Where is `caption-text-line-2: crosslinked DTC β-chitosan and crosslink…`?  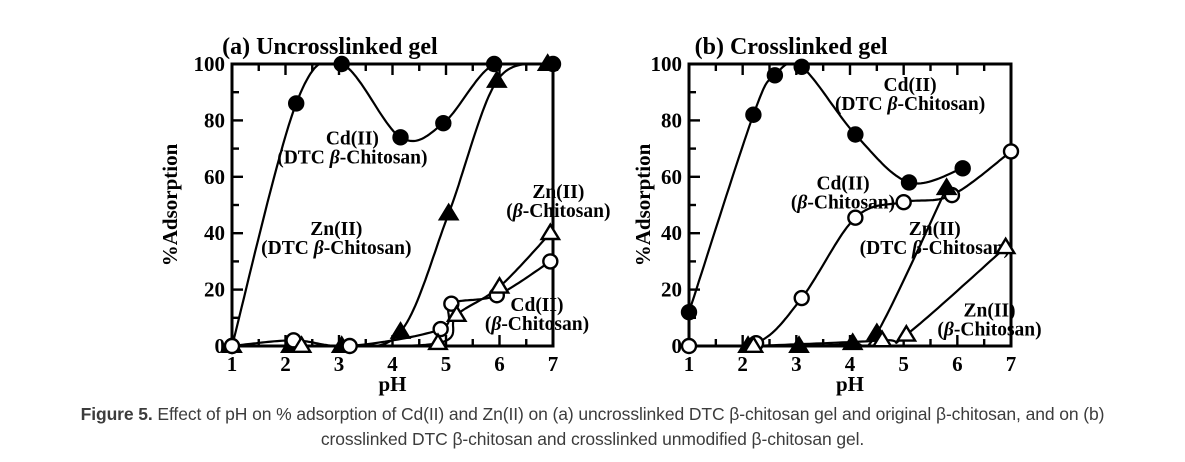
caption-text-line-2: crosslinked DTC β-chitosan and crosslink… is located at coordinates (592, 438).